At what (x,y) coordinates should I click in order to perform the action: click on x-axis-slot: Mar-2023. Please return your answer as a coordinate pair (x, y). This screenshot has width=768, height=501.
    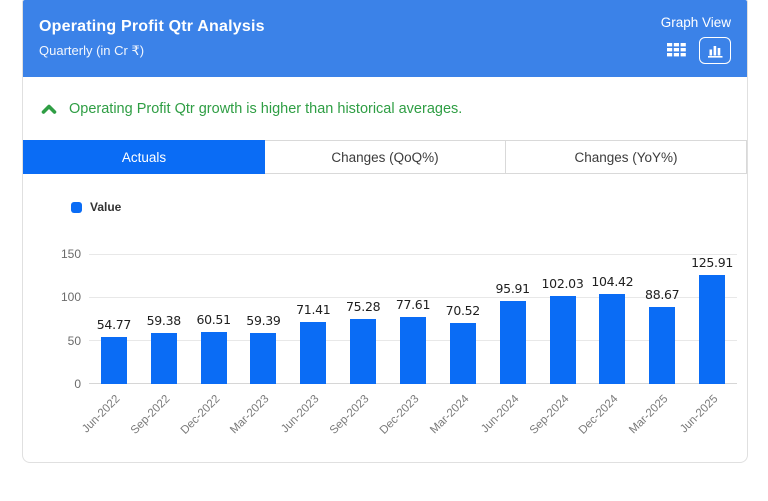
    Looking at the image, I should click on (259, 415).